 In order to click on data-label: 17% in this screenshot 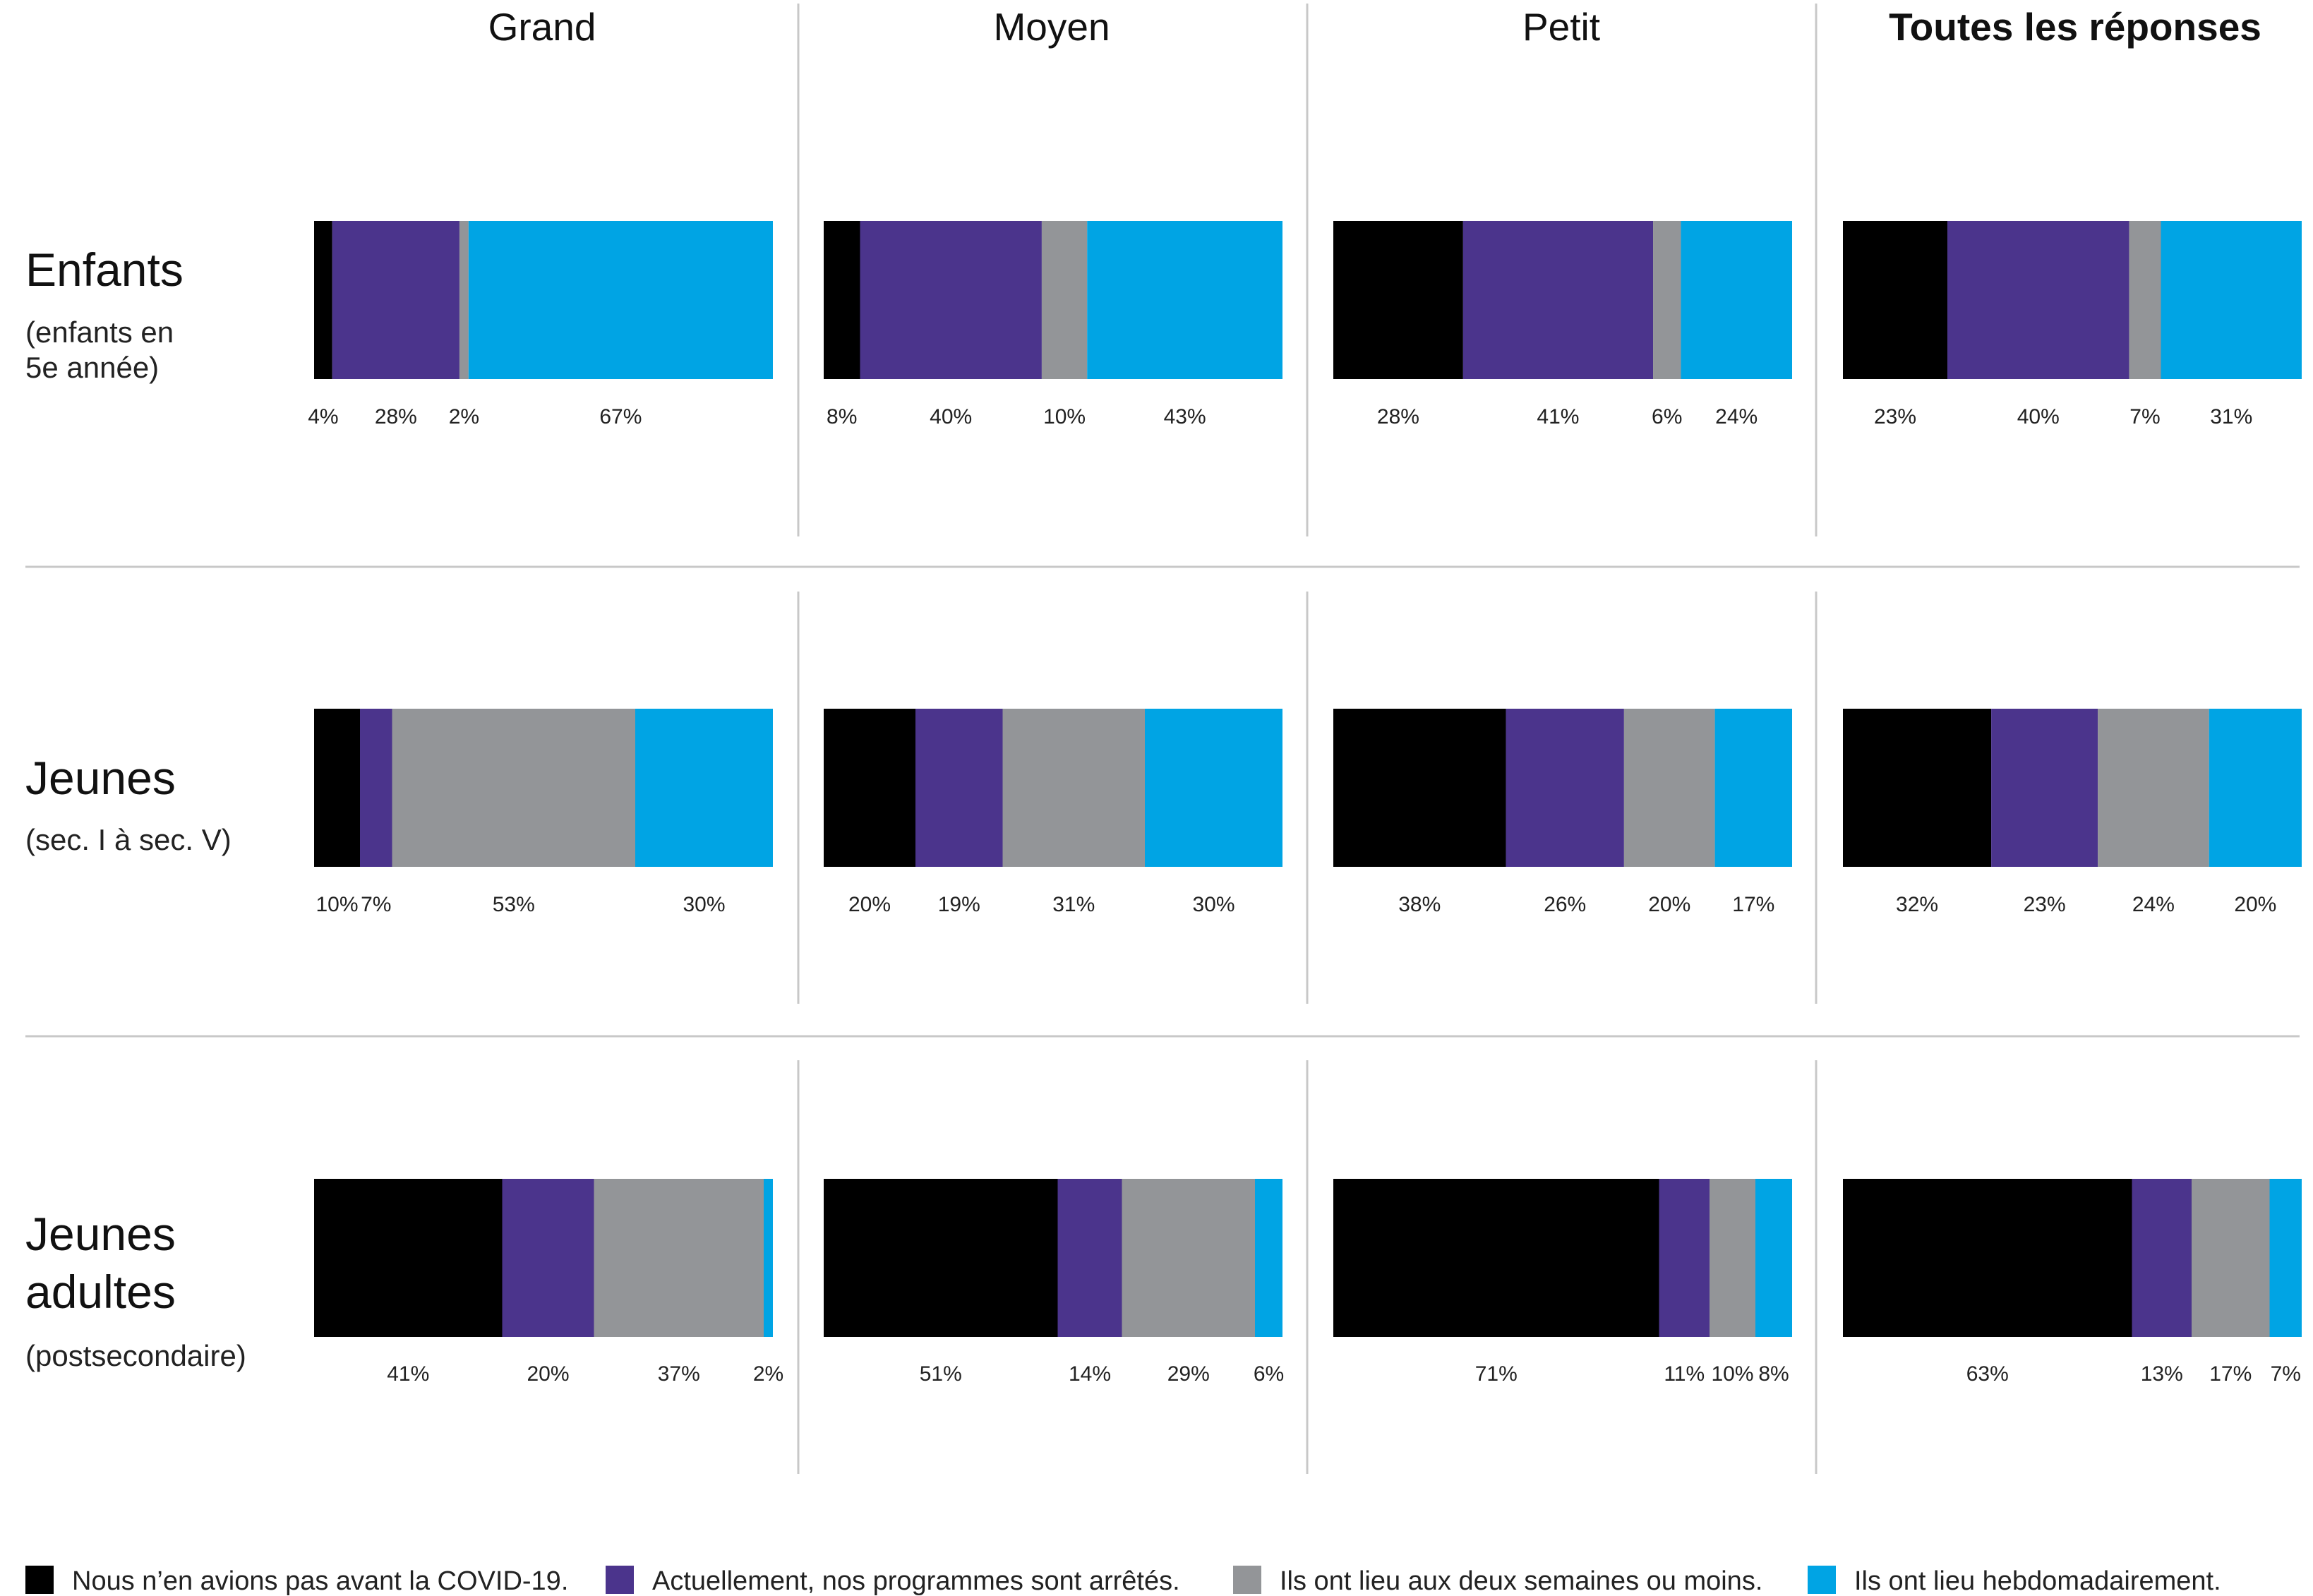, I will do `click(2230, 1374)`.